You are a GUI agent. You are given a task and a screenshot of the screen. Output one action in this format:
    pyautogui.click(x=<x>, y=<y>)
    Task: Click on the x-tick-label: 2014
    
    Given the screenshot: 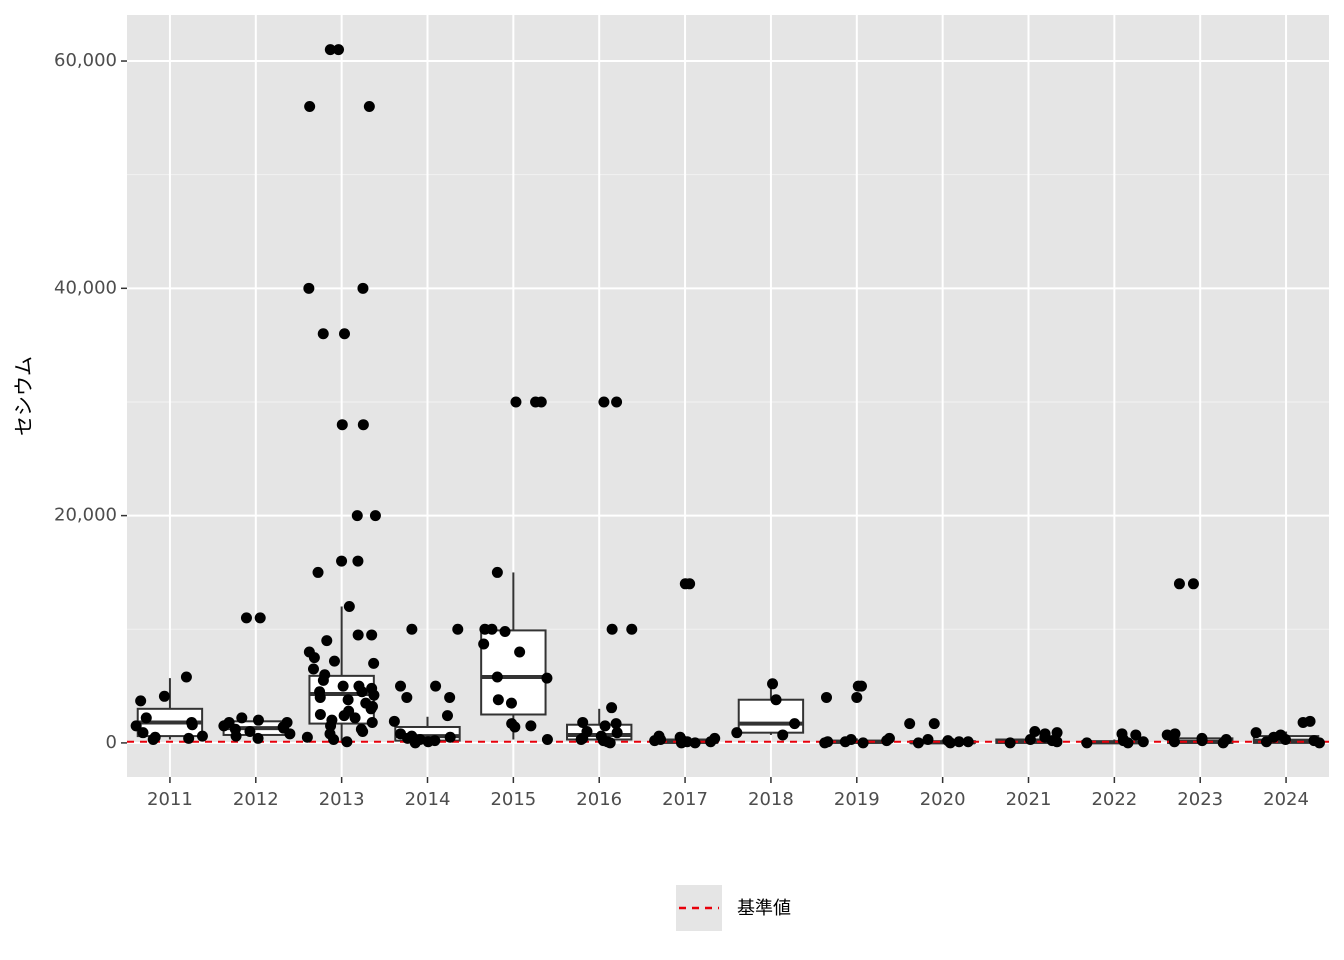 What is the action you would take?
    pyautogui.click(x=428, y=799)
    